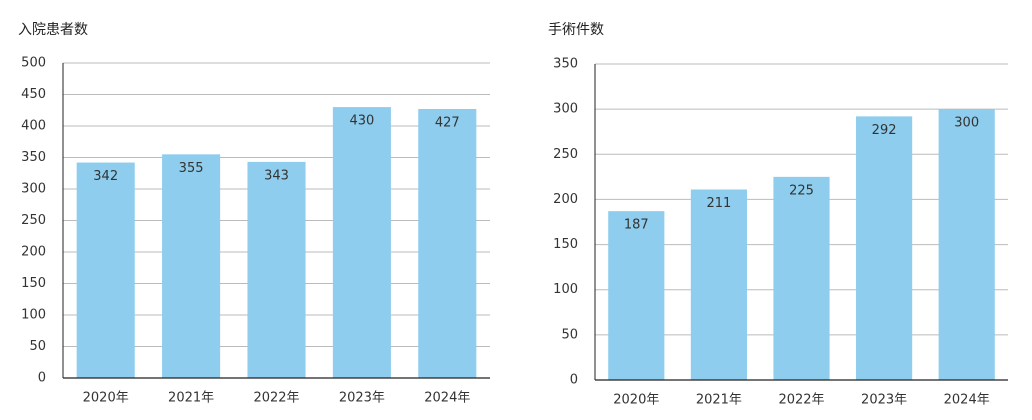 This screenshot has height=420, width=1032. I want to click on value-label: 300, so click(966, 123).